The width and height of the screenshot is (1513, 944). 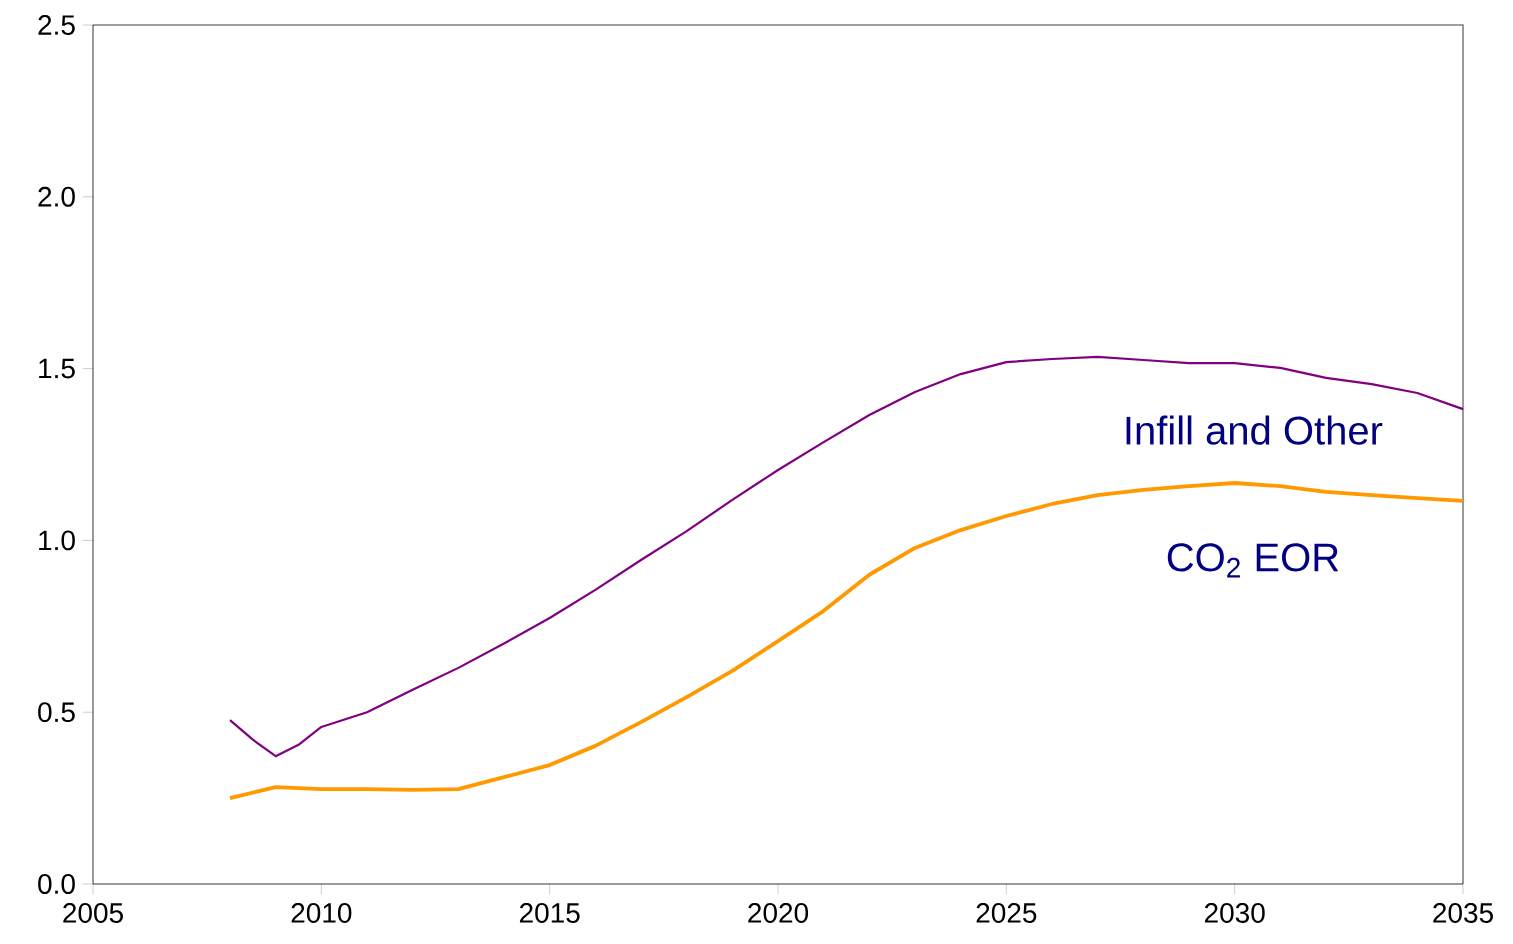 What do you see at coordinates (1254, 430) in the screenshot?
I see `series-label: Infill and Other` at bounding box center [1254, 430].